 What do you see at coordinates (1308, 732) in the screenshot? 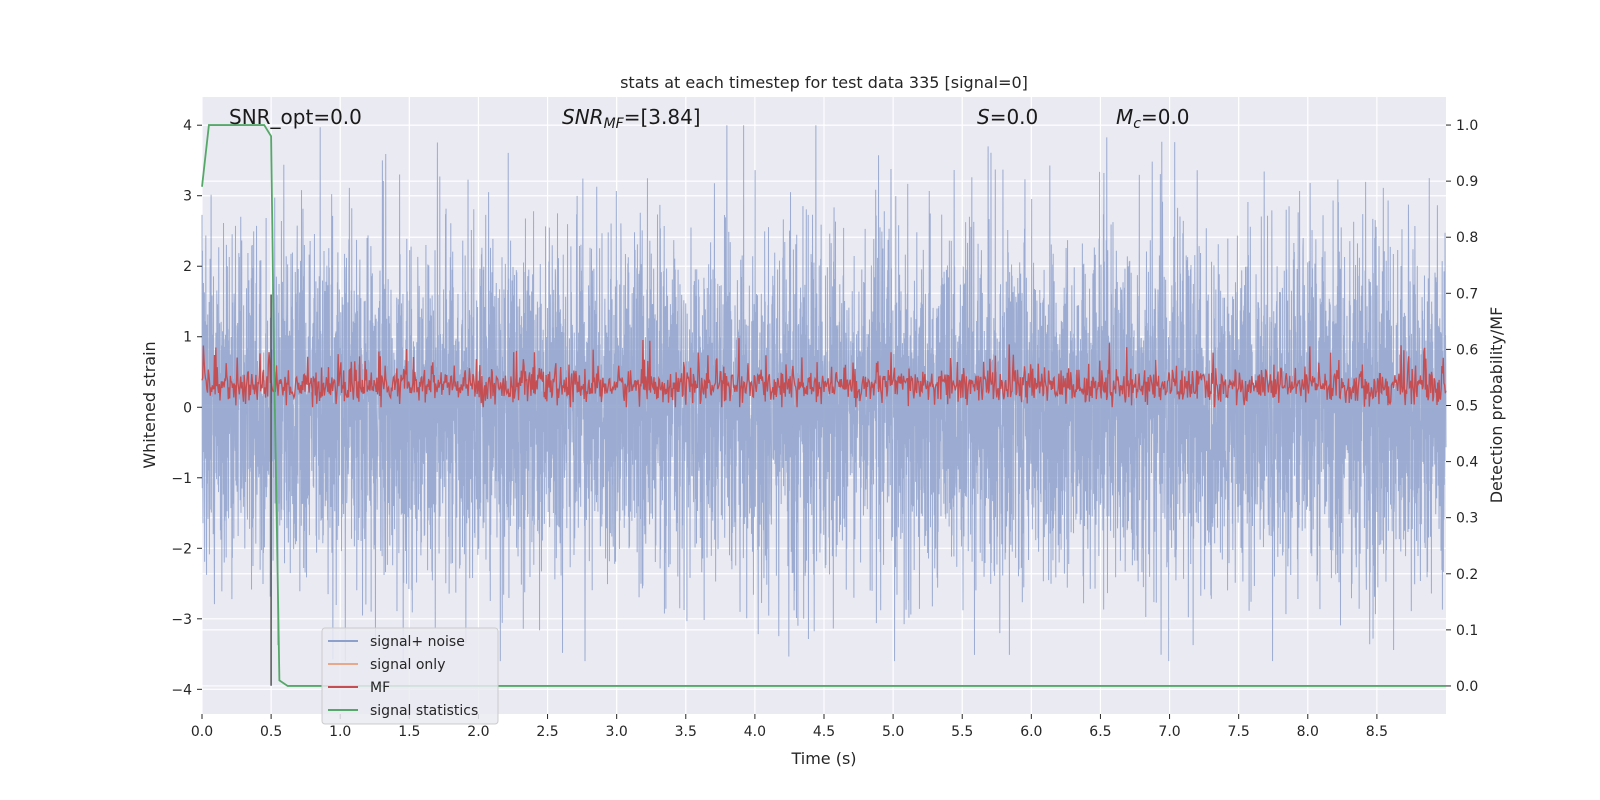
I see `x-tick-label: 8.0` at bounding box center [1308, 732].